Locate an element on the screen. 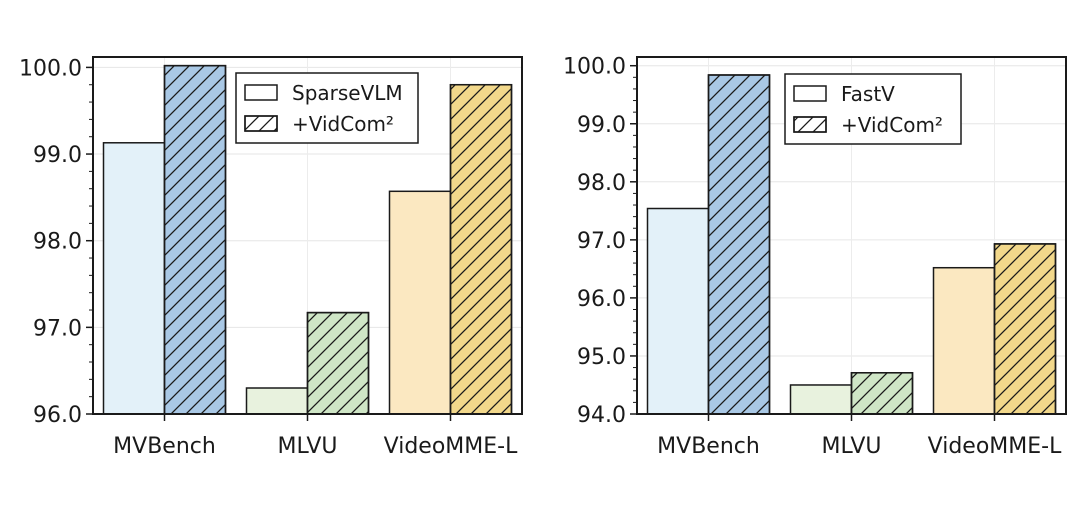  legend: FastV +VidCom² is located at coordinates (873, 109).